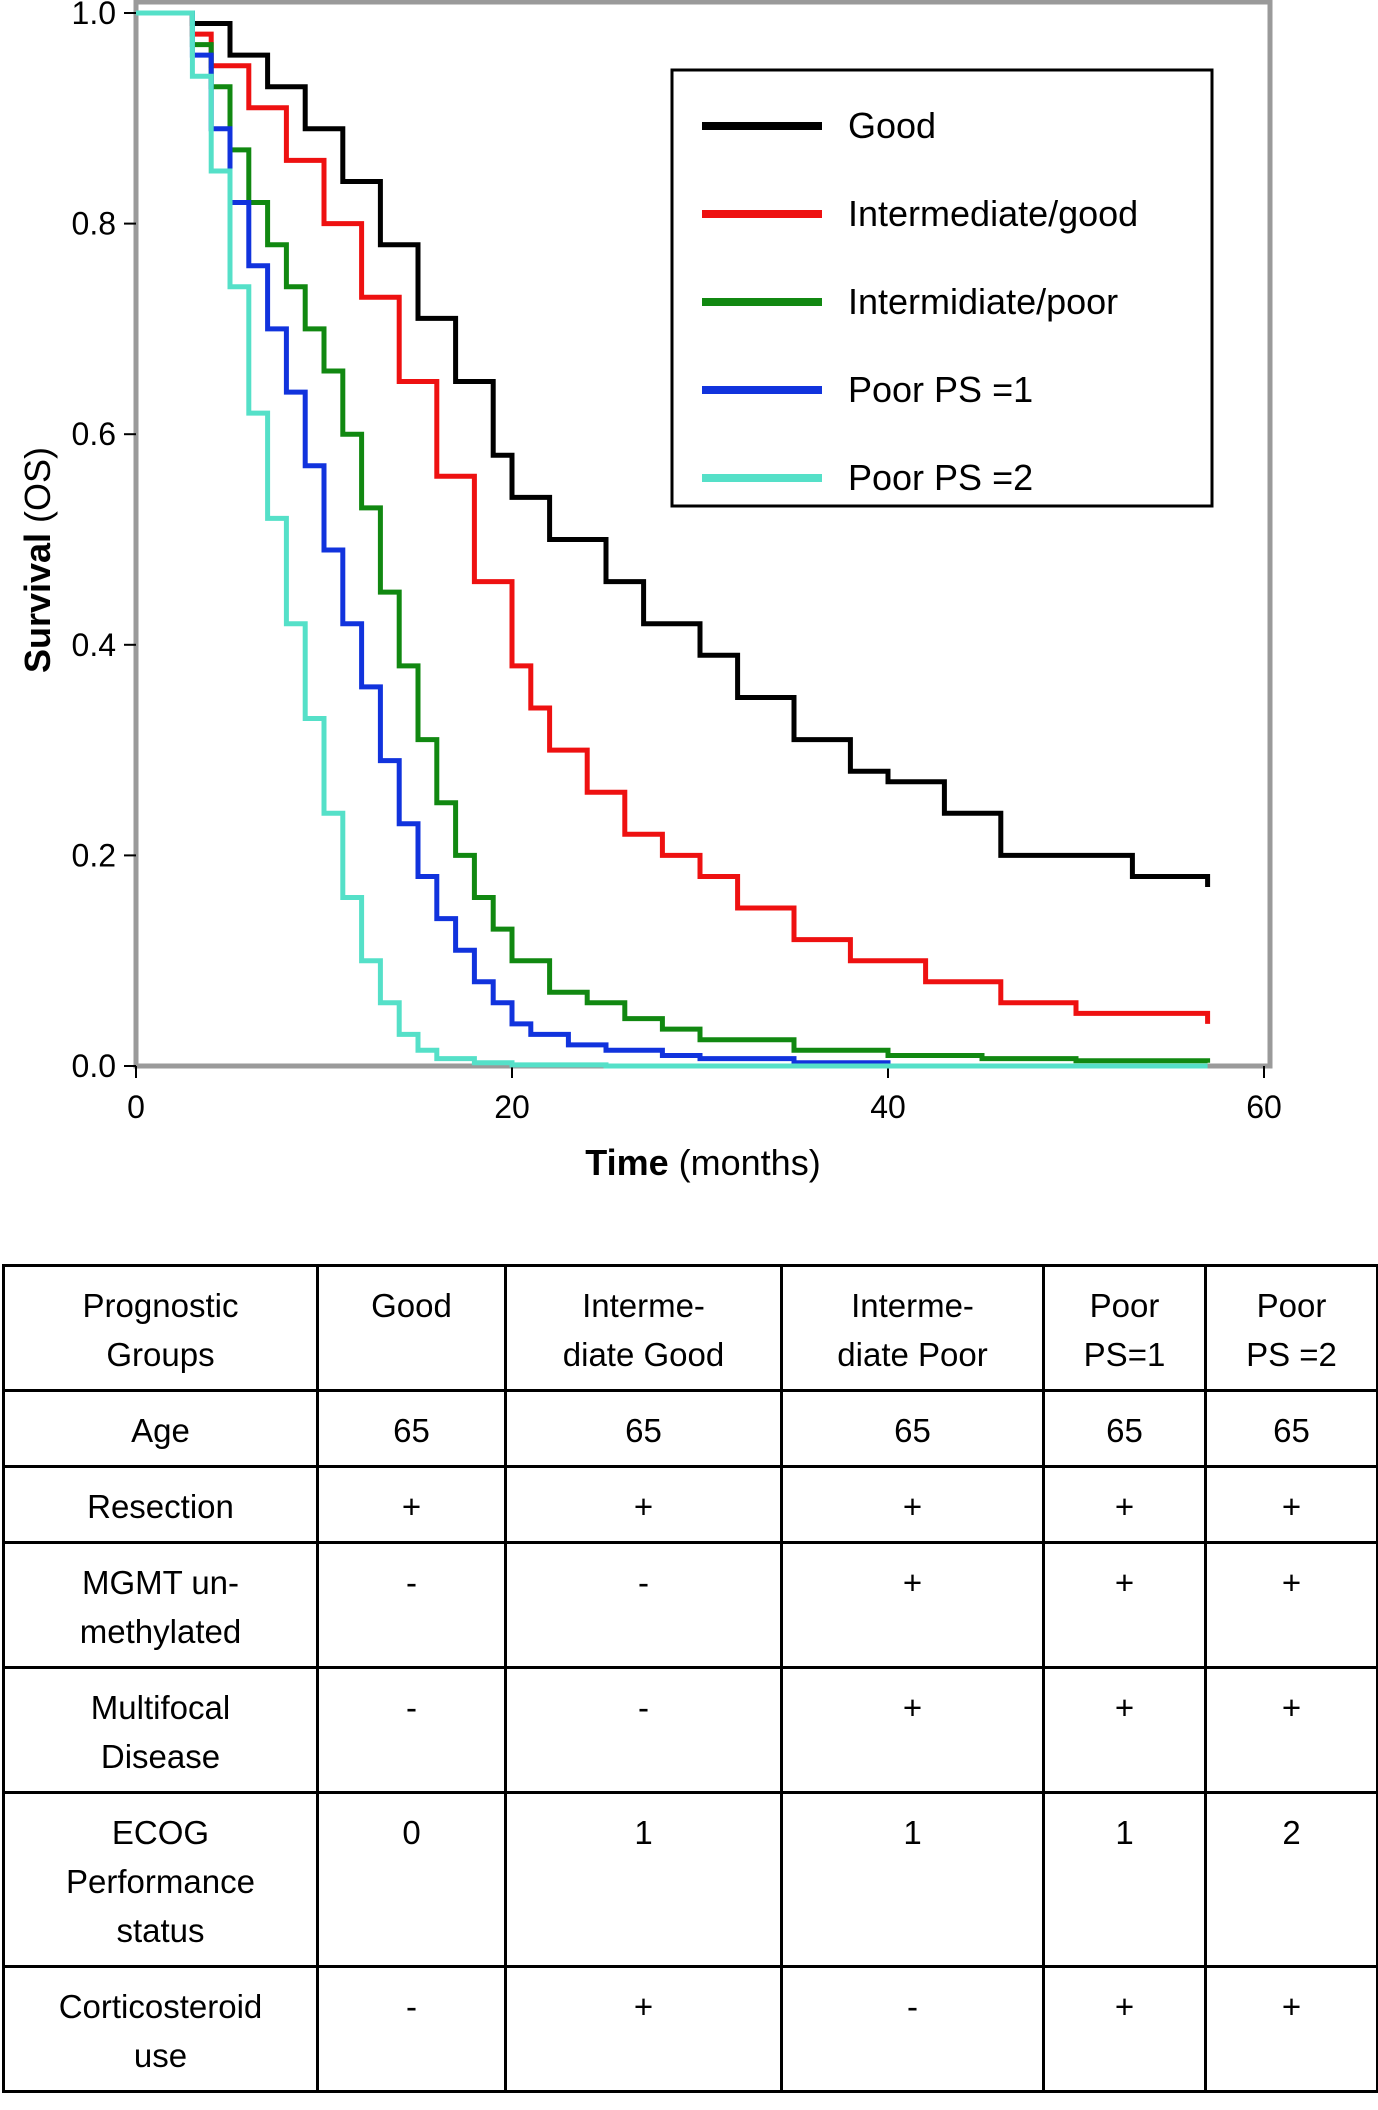 The width and height of the screenshot is (1378, 2110). I want to click on header-cell: Good, so click(411, 1328).